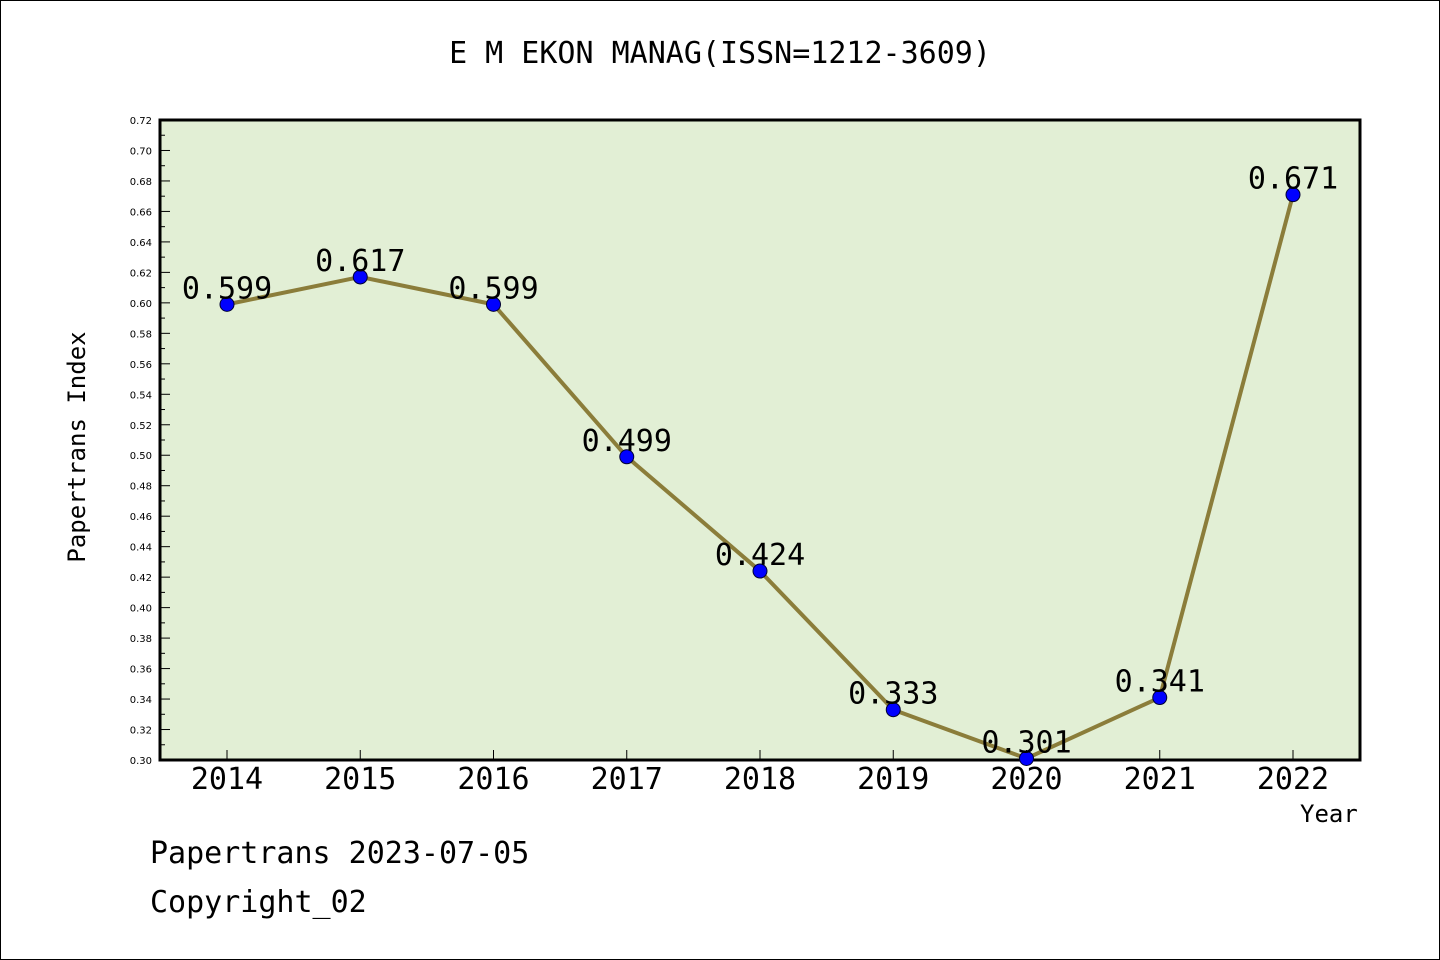 The width and height of the screenshot is (1440, 960). I want to click on y-tick-label: 0.48, so click(141, 487).